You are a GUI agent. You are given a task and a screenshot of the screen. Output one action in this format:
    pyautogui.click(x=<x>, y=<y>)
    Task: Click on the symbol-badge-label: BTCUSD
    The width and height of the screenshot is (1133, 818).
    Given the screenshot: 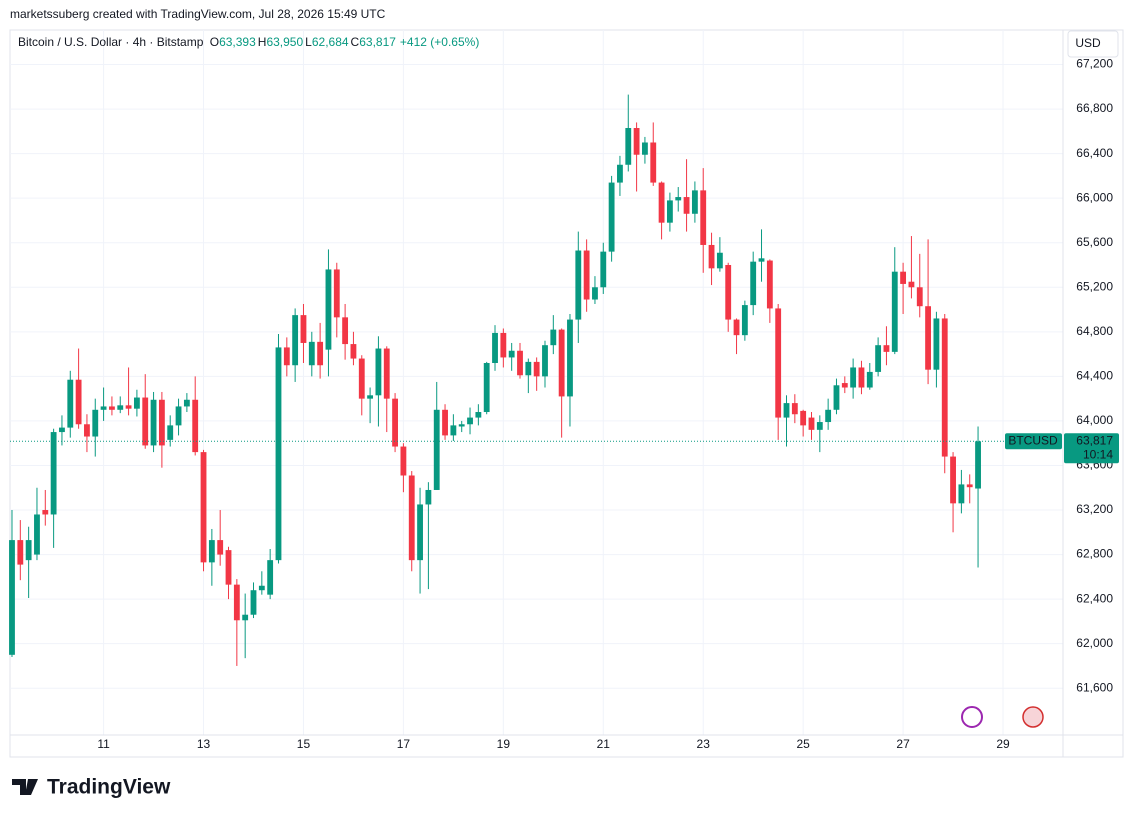 What is the action you would take?
    pyautogui.click(x=1033, y=440)
    